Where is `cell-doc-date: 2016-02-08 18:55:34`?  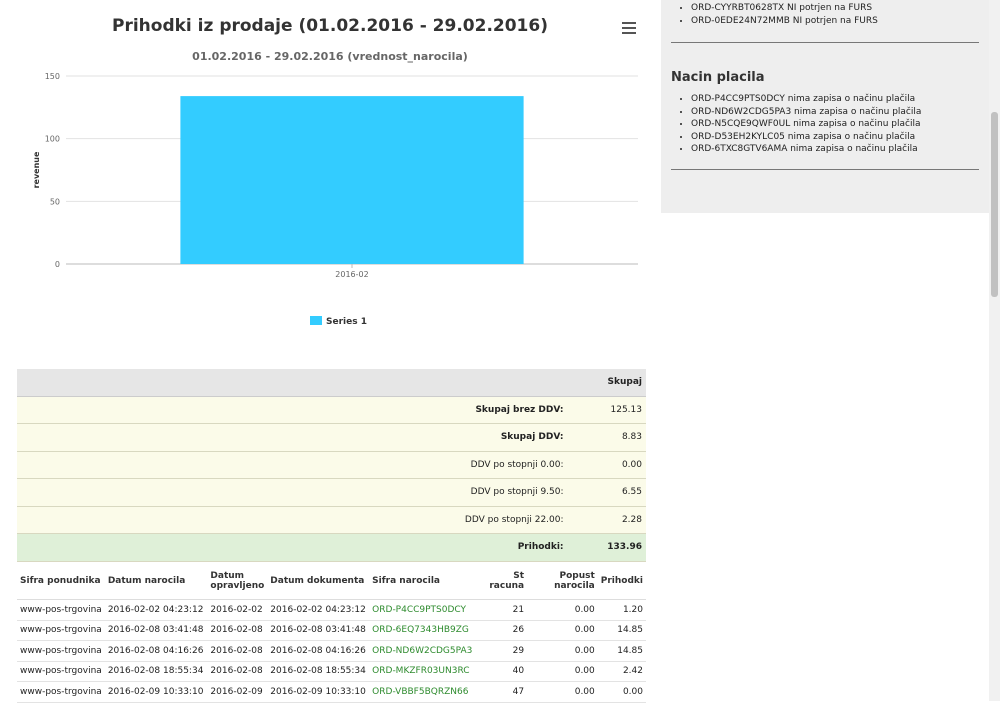 cell-doc-date: 2016-02-08 18:55:34 is located at coordinates (318, 671).